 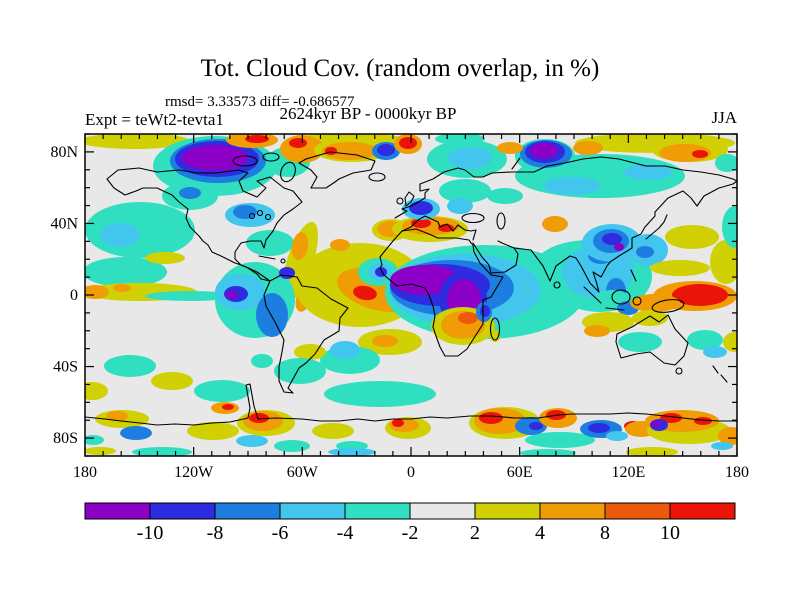 What do you see at coordinates (345, 533) in the screenshot?
I see `colorbar-label: -4` at bounding box center [345, 533].